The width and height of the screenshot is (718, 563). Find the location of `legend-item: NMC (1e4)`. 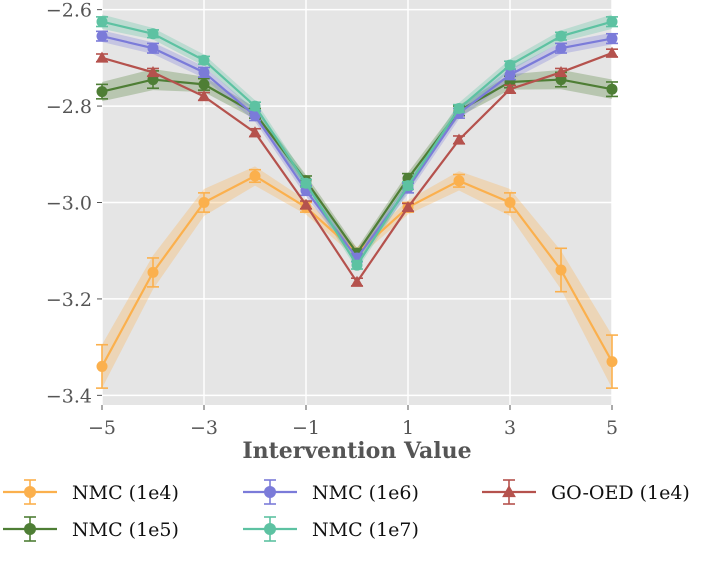

legend-item: NMC (1e4) is located at coordinates (91, 492).